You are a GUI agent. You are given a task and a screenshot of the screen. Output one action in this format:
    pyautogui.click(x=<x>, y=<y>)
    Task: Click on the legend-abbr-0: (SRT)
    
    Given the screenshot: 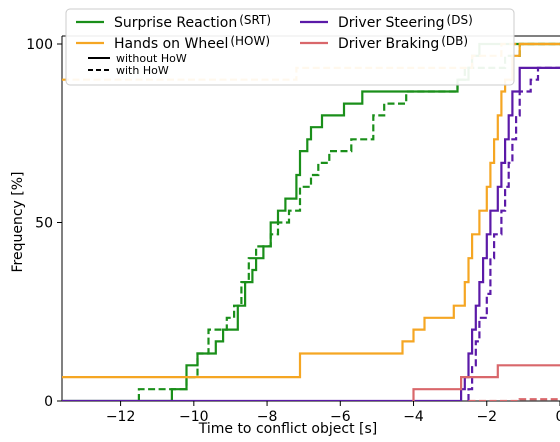 What is the action you would take?
    pyautogui.click(x=255, y=20)
    